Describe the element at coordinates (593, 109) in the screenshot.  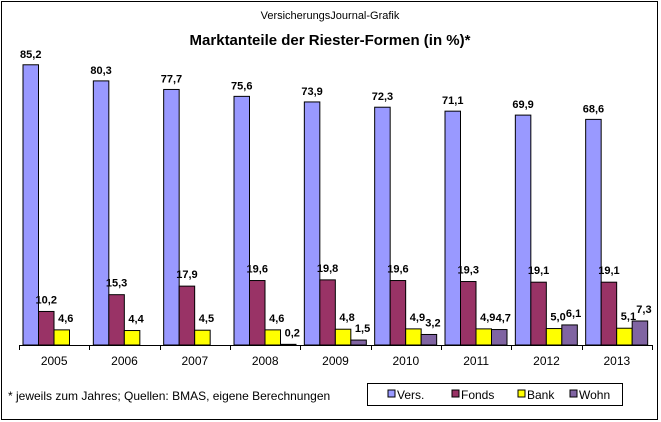
I see `data-label: 68,6` at that location.